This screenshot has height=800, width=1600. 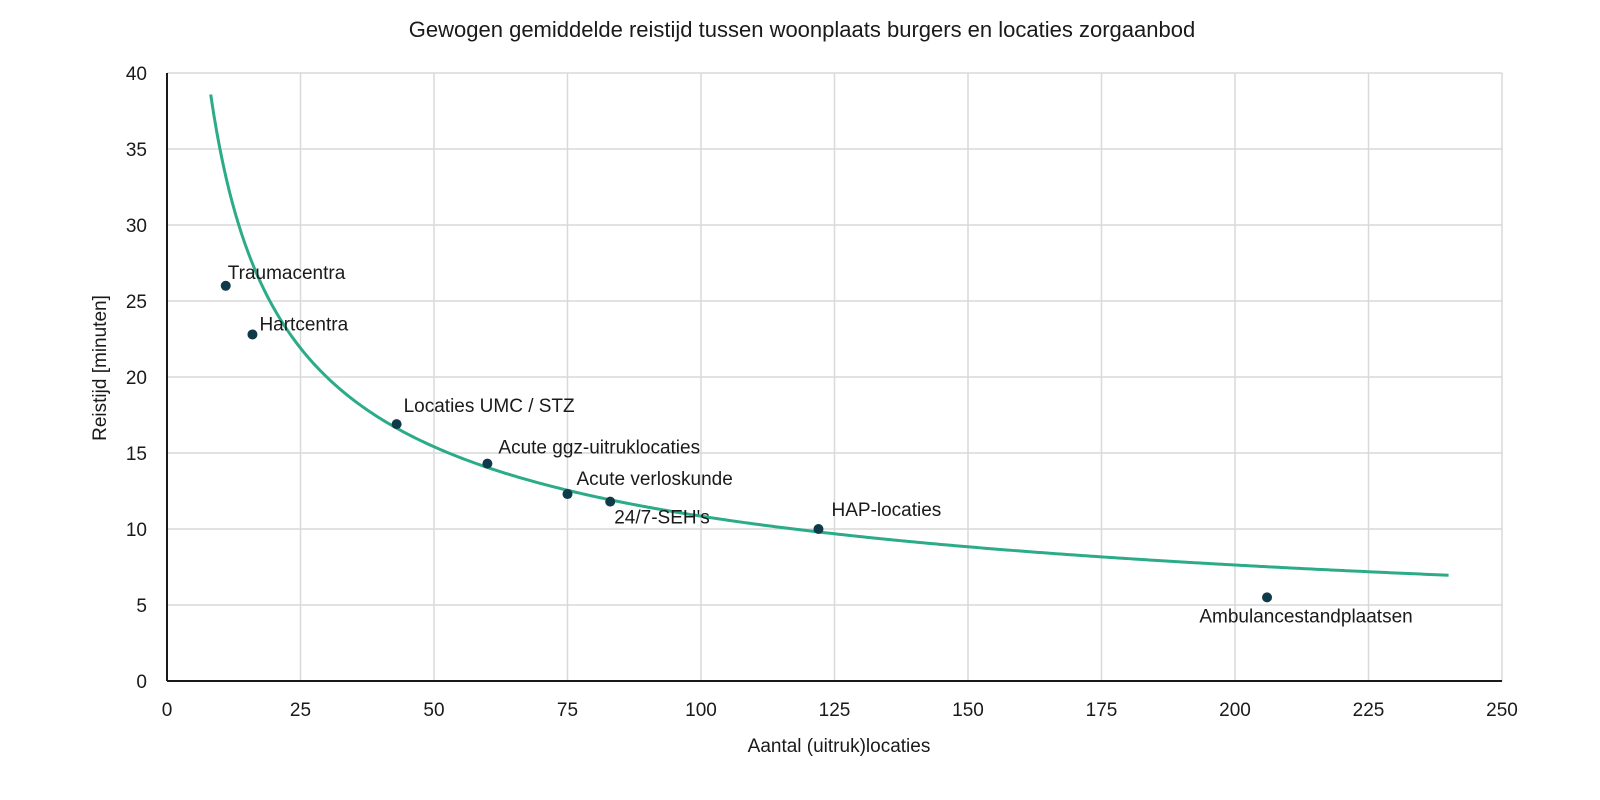 I want to click on y-tick-label: 15, so click(x=136, y=454).